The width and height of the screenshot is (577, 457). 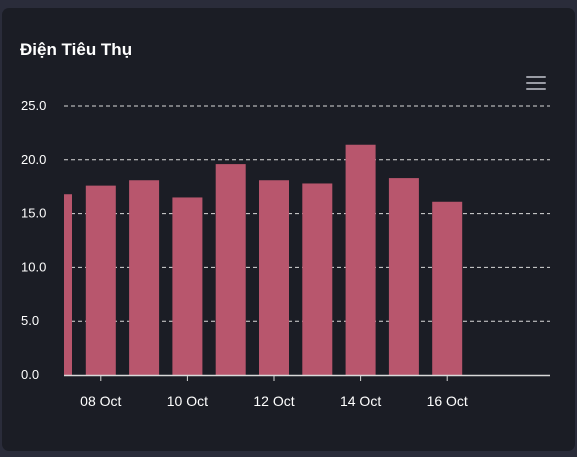 What do you see at coordinates (231, 269) in the screenshot?
I see `bar-11-oct` at bounding box center [231, 269].